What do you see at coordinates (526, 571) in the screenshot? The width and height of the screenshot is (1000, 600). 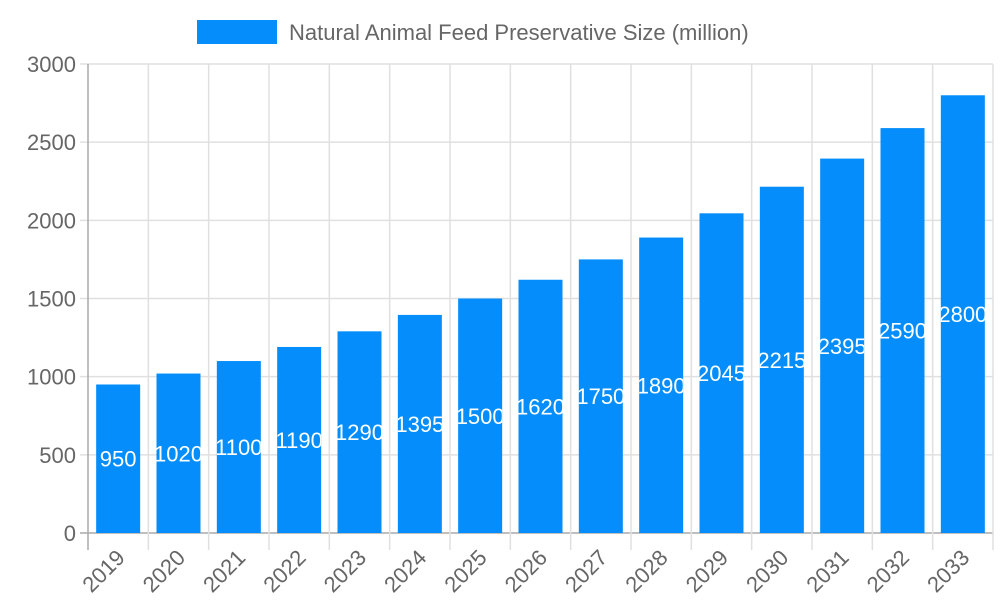 I see `x-tick-label: 2026` at bounding box center [526, 571].